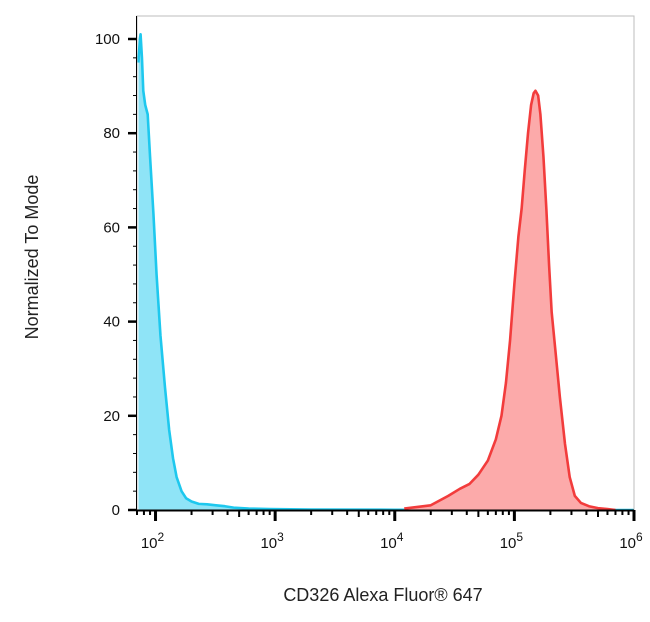 This screenshot has width=650, height=622. I want to click on x-tick-label: 10³, so click(272, 541).